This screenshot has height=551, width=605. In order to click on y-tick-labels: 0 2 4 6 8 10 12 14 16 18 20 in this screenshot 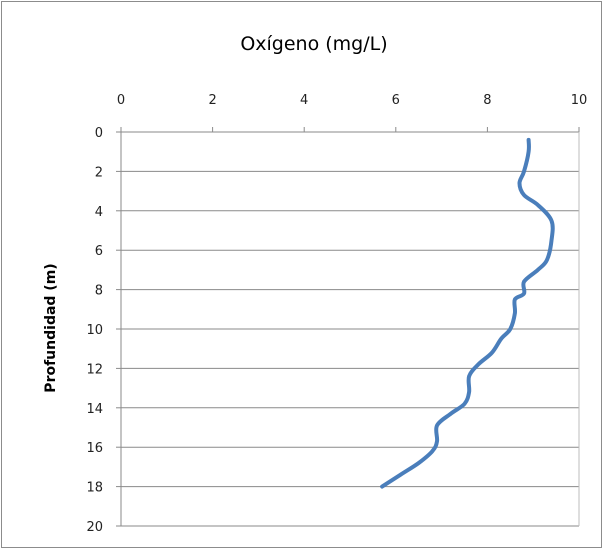, I will do `click(94, 330)`.